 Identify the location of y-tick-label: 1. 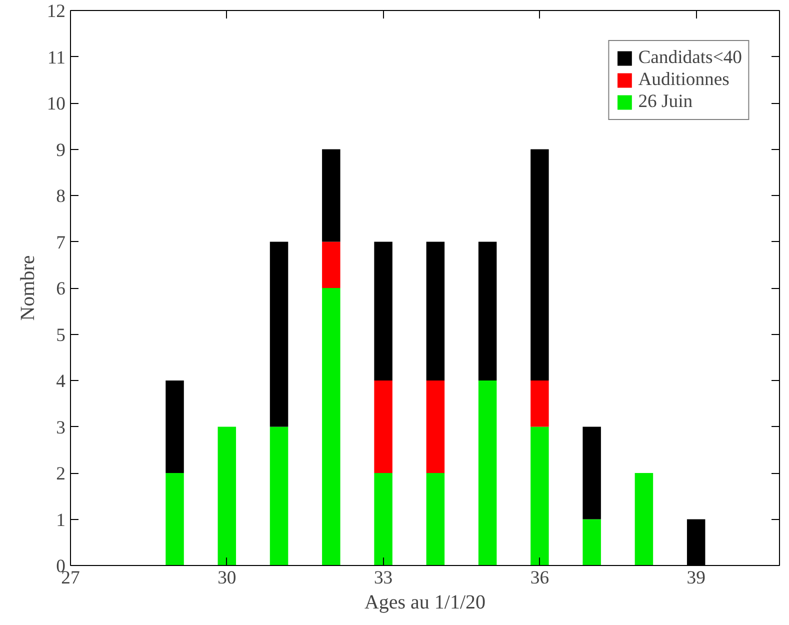
(61, 520).